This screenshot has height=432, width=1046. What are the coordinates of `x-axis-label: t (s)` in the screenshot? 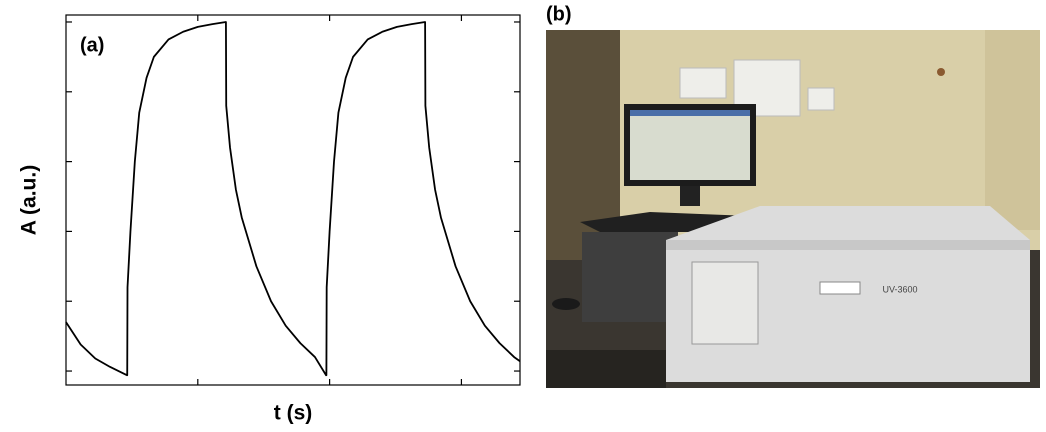 It's located at (293, 413).